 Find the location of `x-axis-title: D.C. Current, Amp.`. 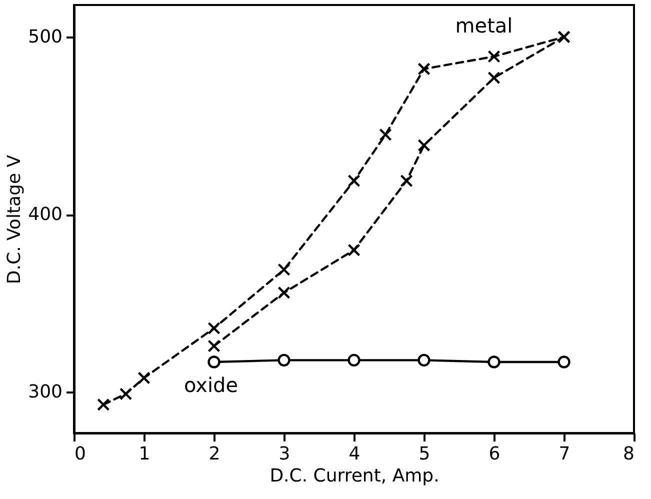

x-axis-title: D.C. Current, Amp. is located at coordinates (355, 476).